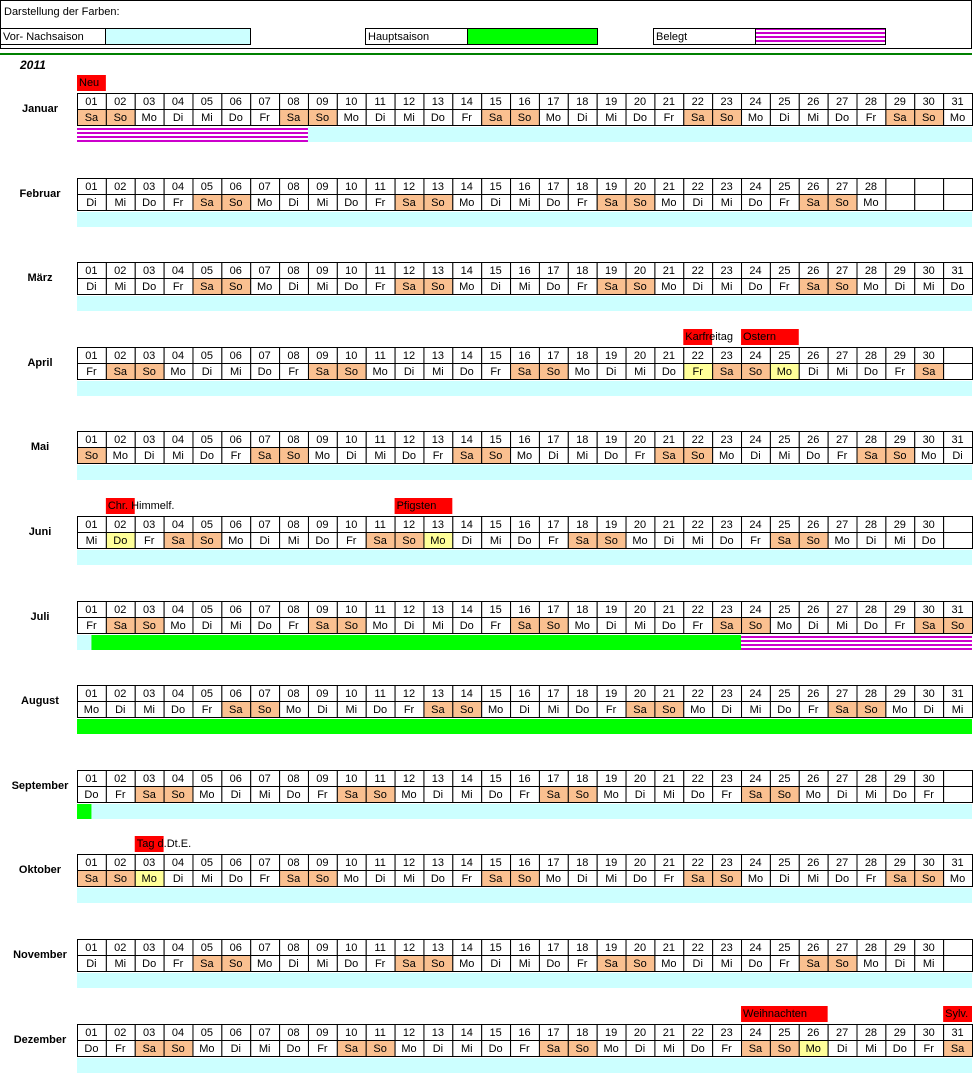 The height and width of the screenshot is (1075, 973). I want to click on day-number: 04, so click(178, 694).